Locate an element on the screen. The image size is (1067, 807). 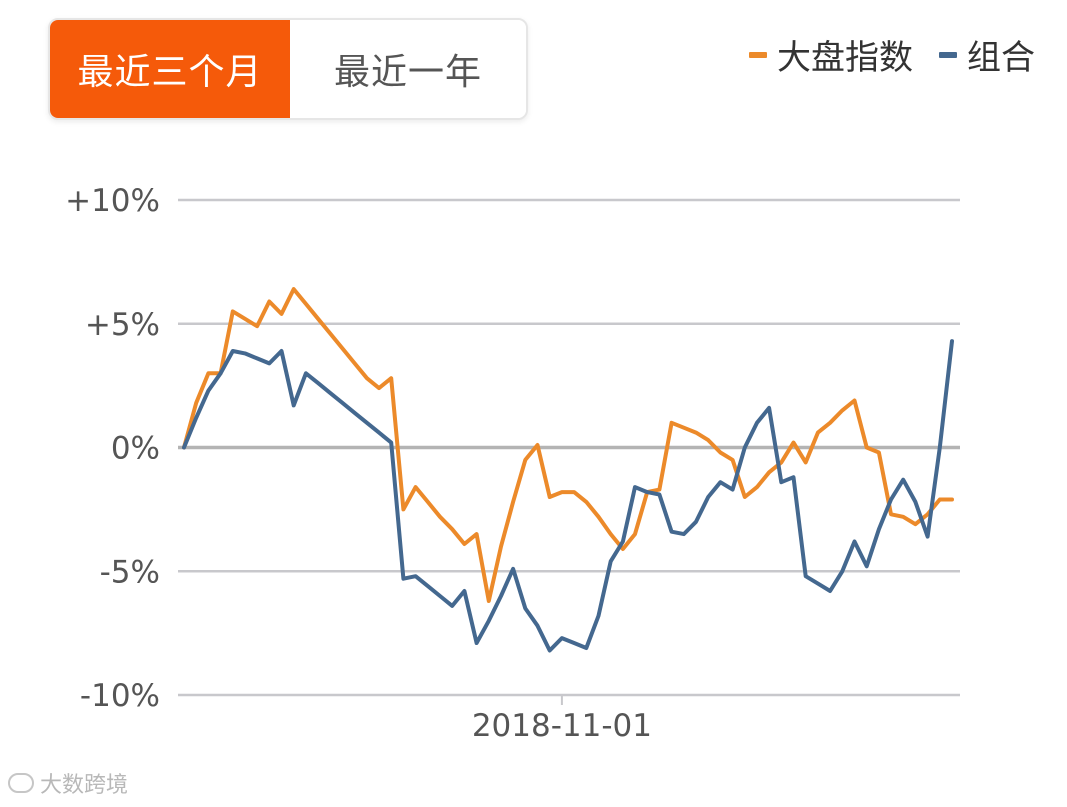
y-axis-tick-labels: +10% +5% 0% -5% -10% is located at coordinates (112, 448).